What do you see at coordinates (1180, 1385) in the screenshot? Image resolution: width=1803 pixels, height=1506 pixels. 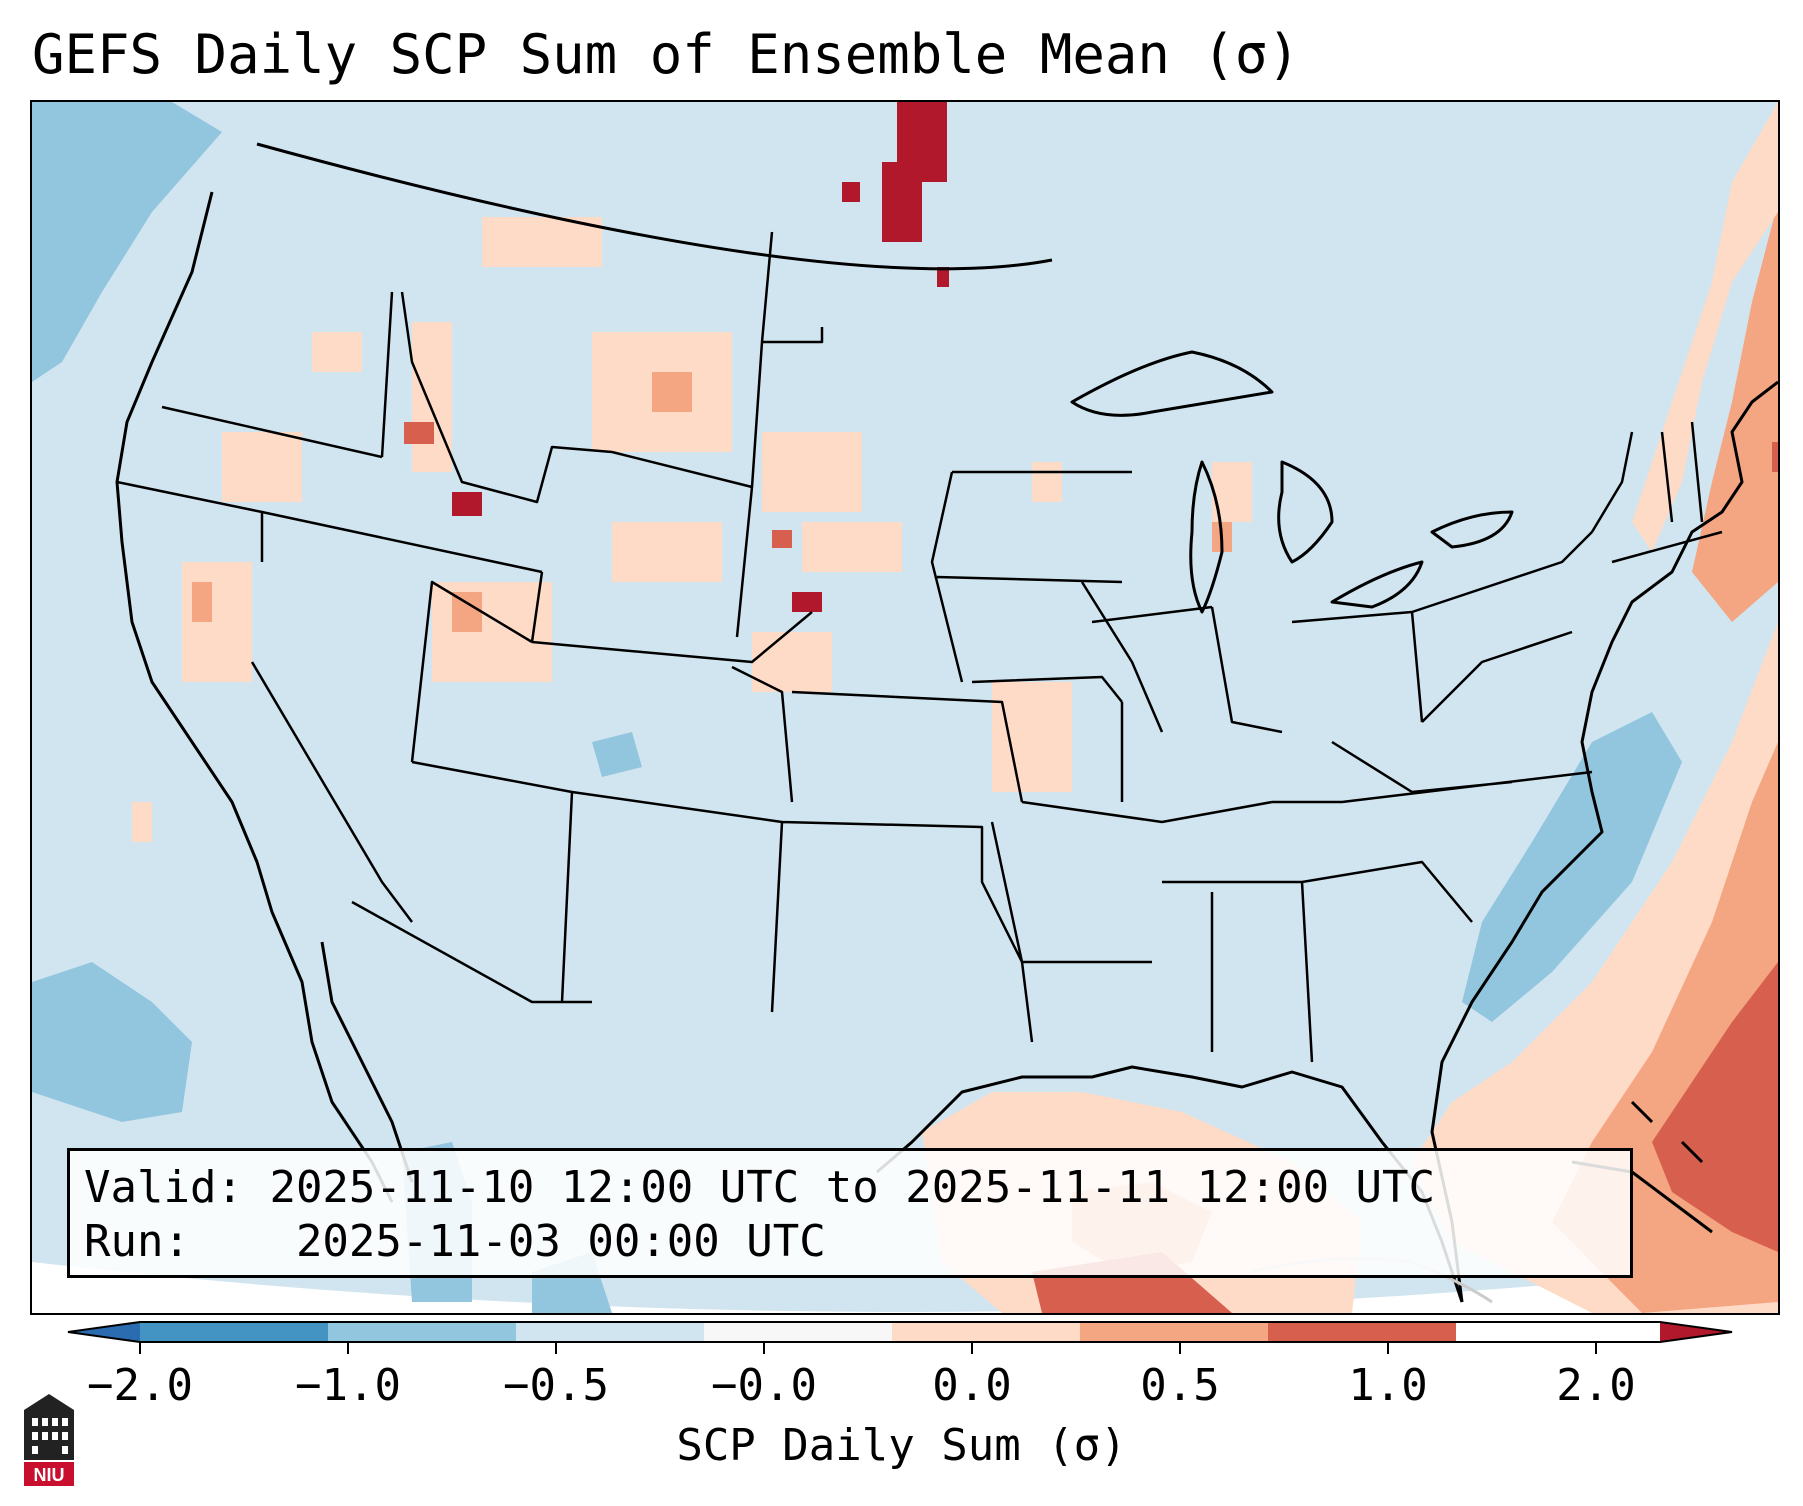 I see `colorbar-tick-label: 0.5` at bounding box center [1180, 1385].